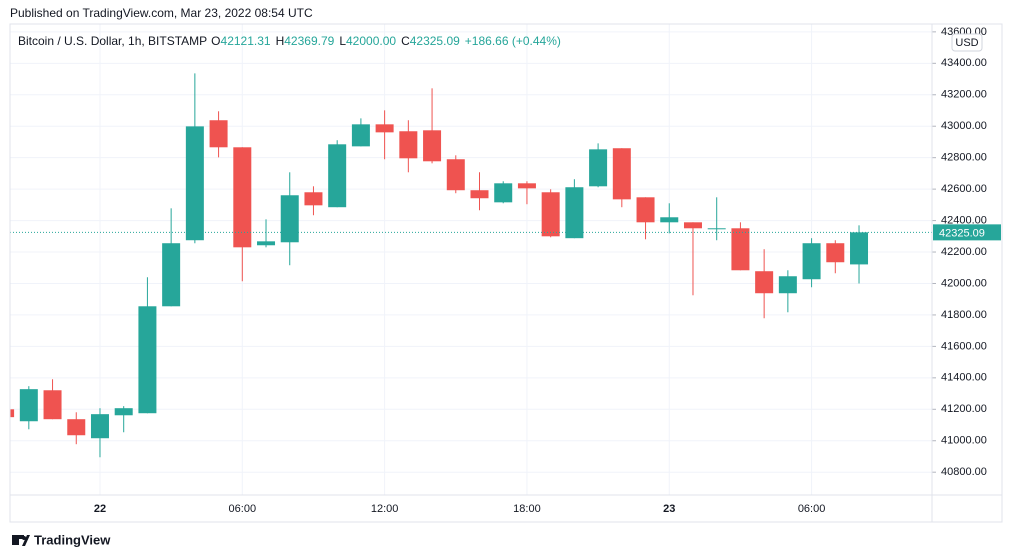 This screenshot has width=1012, height=558. Describe the element at coordinates (309, 41) in the screenshot. I see `ohlc-value: 42369.79` at that location.